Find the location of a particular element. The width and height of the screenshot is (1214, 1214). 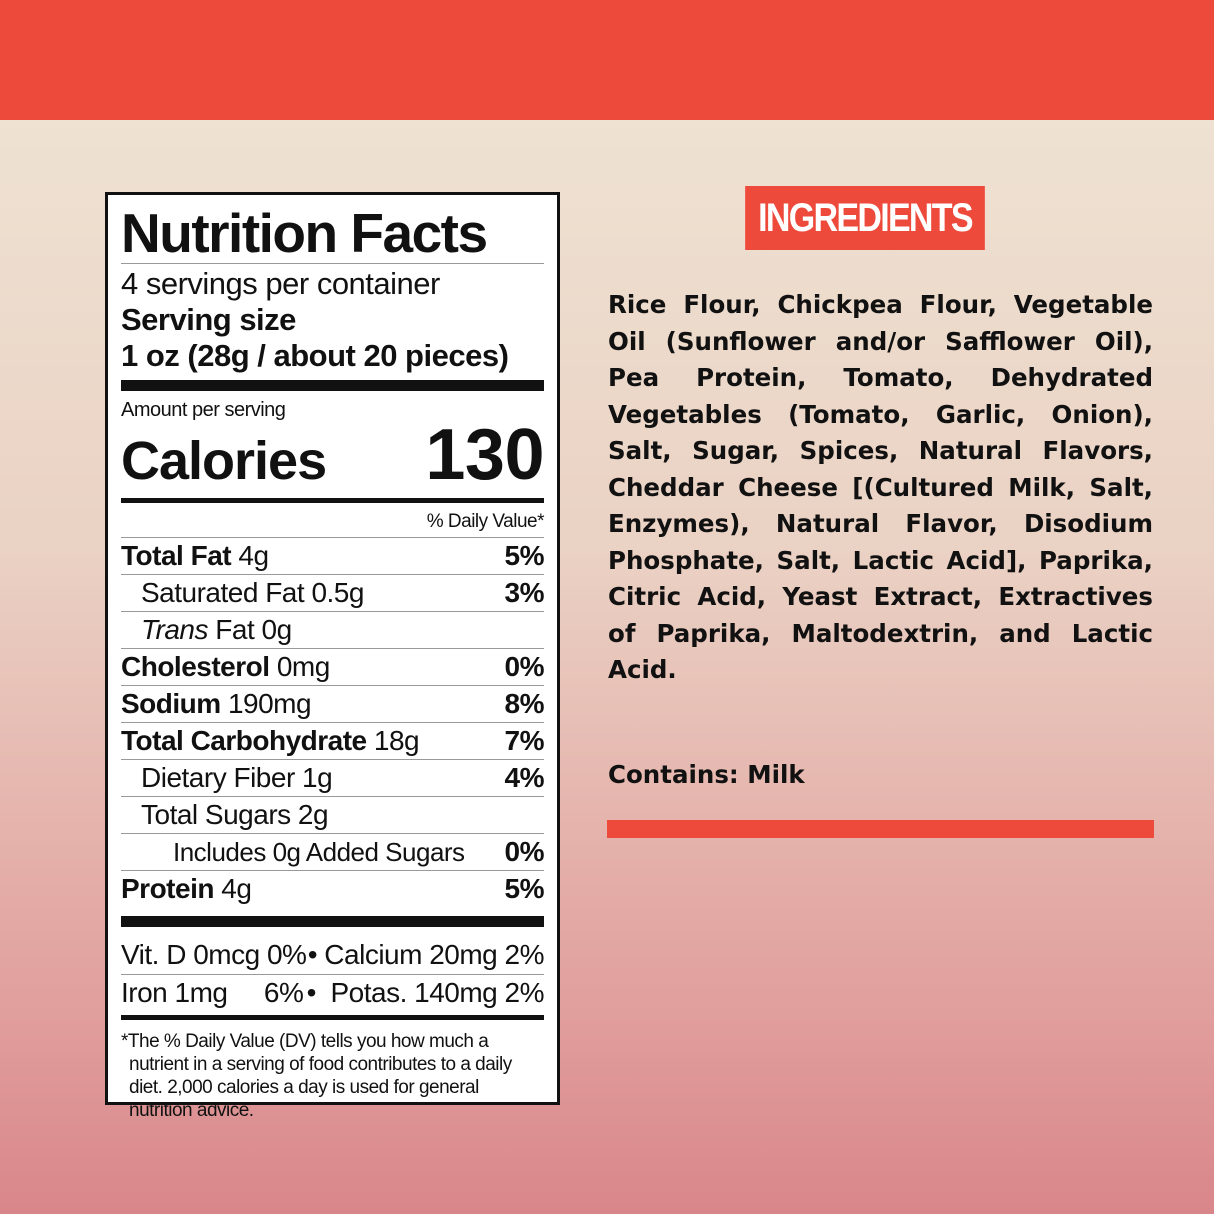

nutrient-dv: 4% is located at coordinates (524, 777).